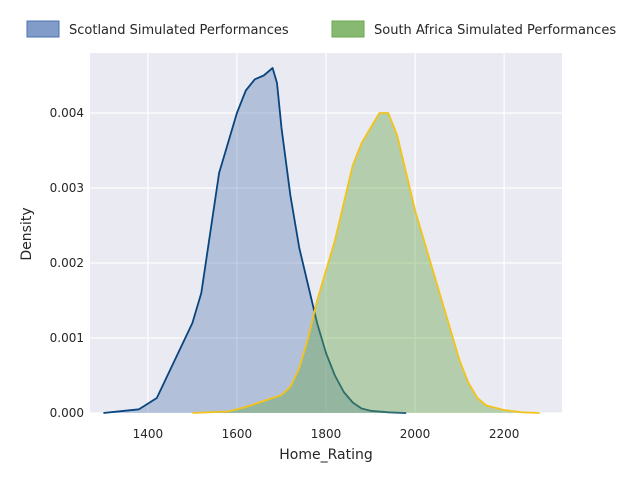 The height and width of the screenshot is (480, 640). I want to click on legend-swatch-scotland, so click(43, 29).